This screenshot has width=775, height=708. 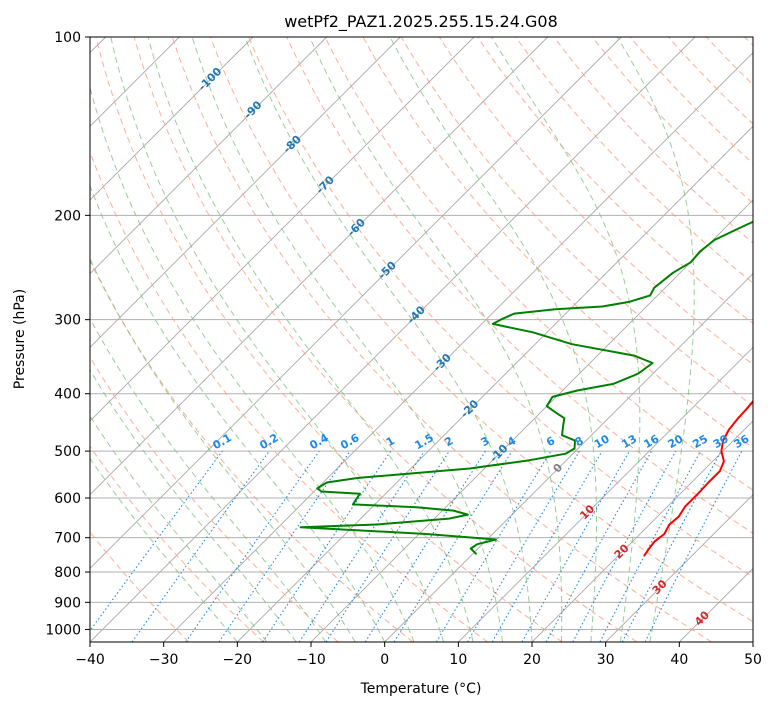 What do you see at coordinates (558, 468) in the screenshot?
I see `isotherm-label: 0` at bounding box center [558, 468].